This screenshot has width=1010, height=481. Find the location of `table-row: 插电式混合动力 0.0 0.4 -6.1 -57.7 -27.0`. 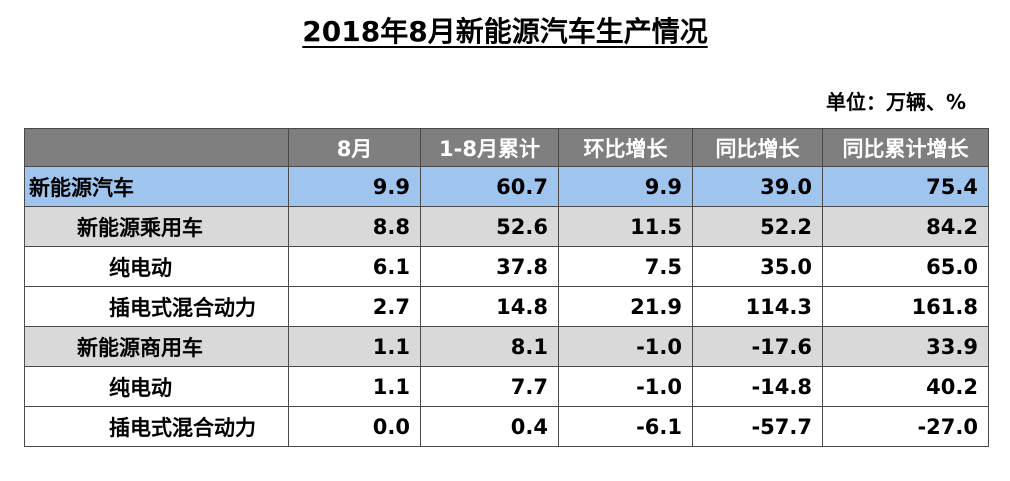

table-row: 插电式混合动力 0.0 0.4 -6.1 -57.7 -27.0 is located at coordinates (506, 426).